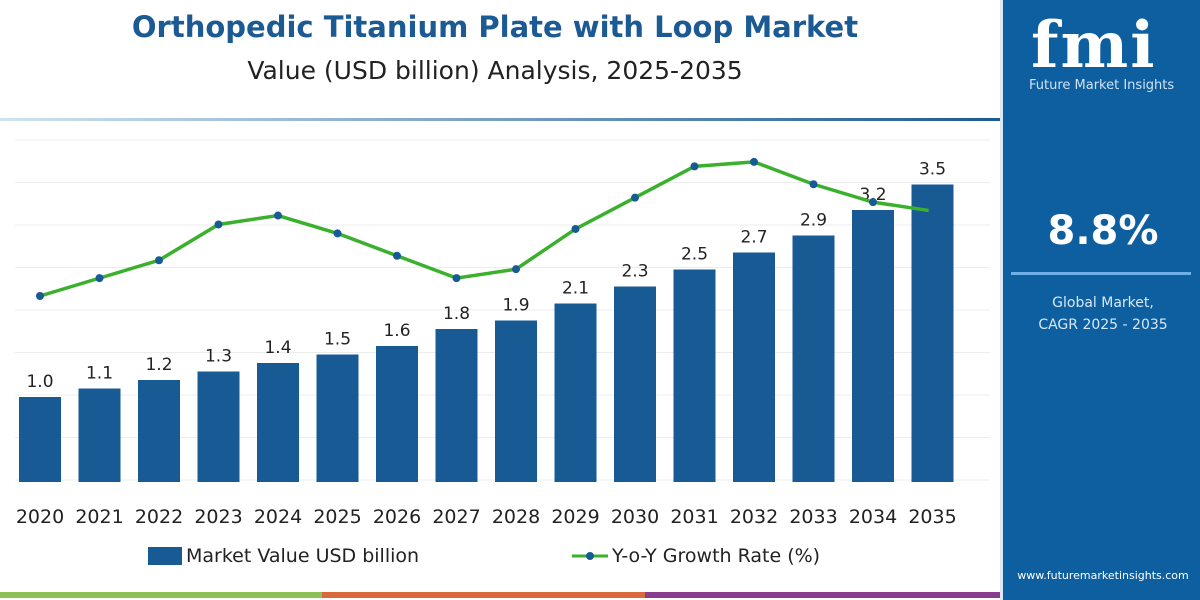 The height and width of the screenshot is (600, 1200). What do you see at coordinates (634, 272) in the screenshot?
I see `bar-label-2030: 2.3` at bounding box center [634, 272].